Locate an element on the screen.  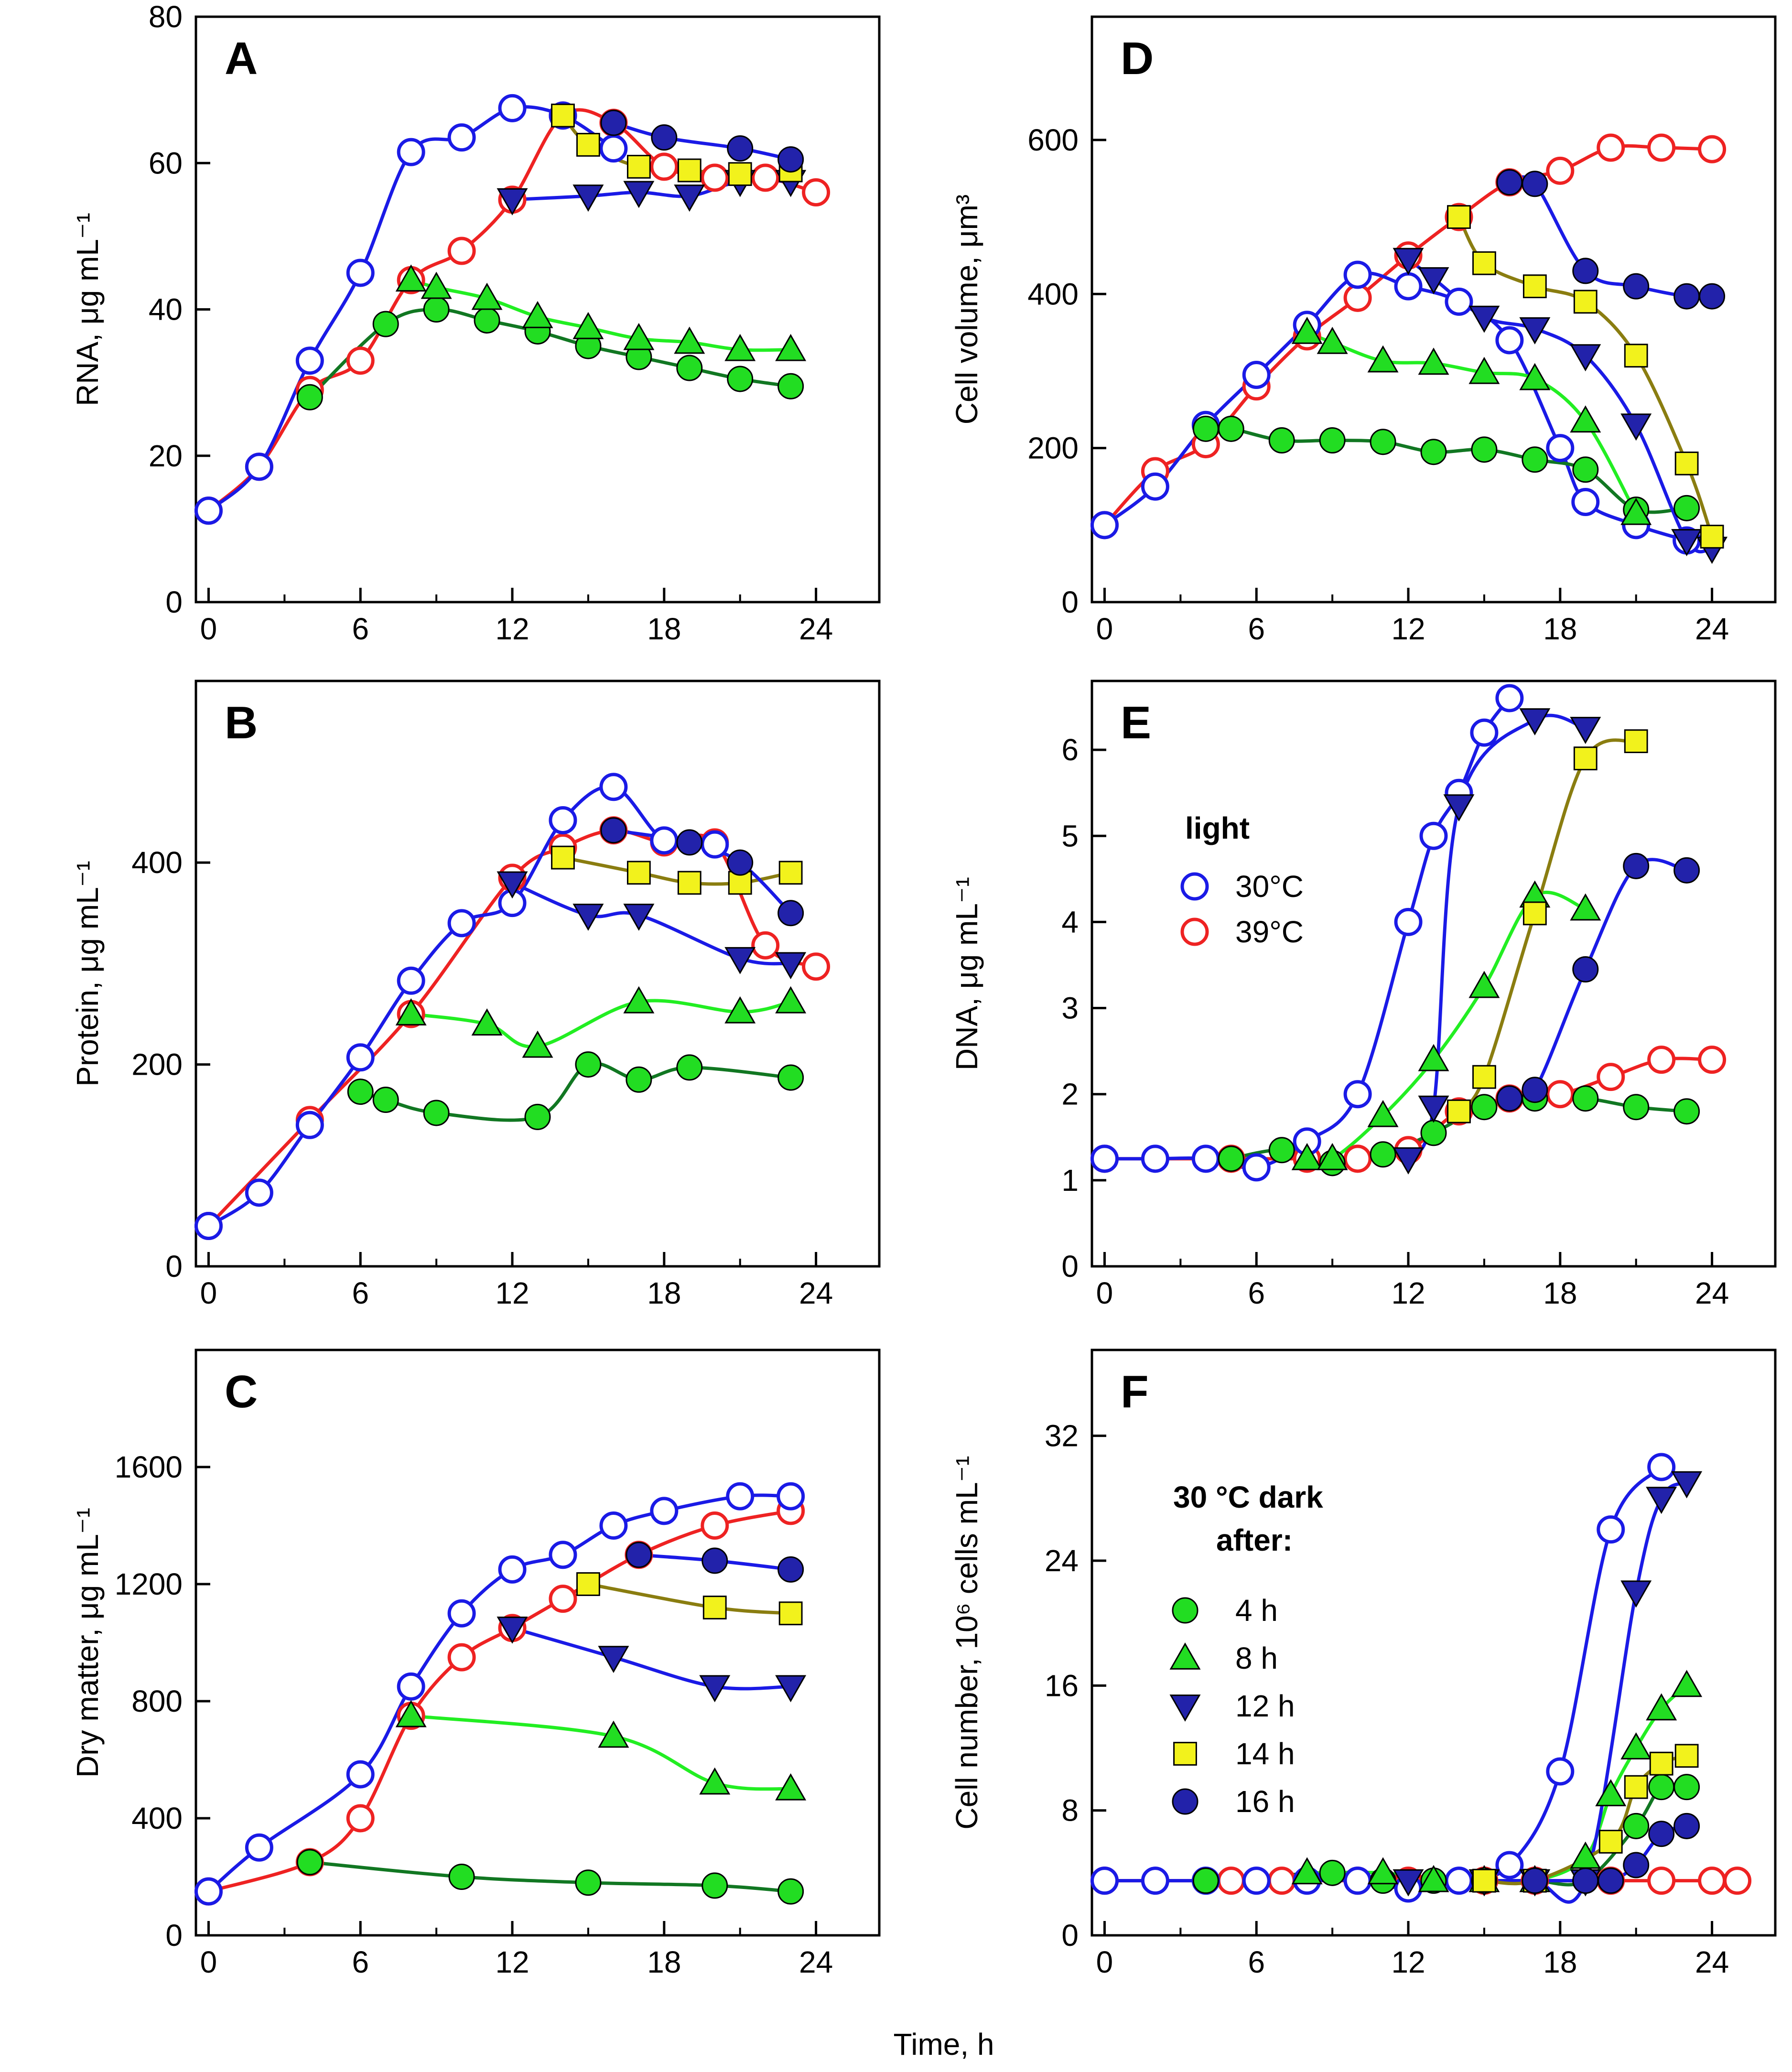
y-axis-label: DNA, μg mL⁻¹ is located at coordinates (967, 973).